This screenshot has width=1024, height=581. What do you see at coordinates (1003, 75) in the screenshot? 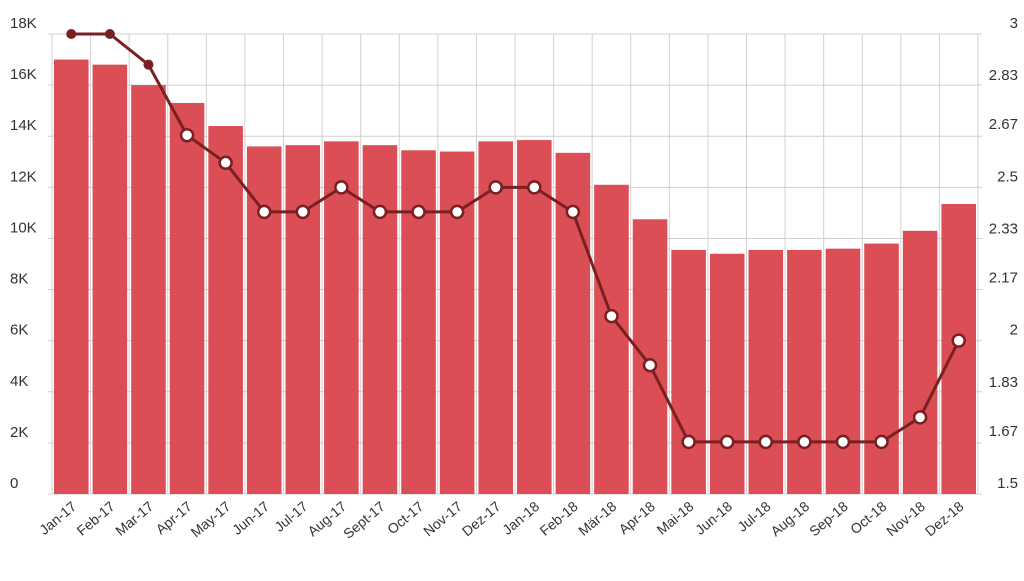
I see `y-right-tick-label: 2.83` at bounding box center [1003, 75].